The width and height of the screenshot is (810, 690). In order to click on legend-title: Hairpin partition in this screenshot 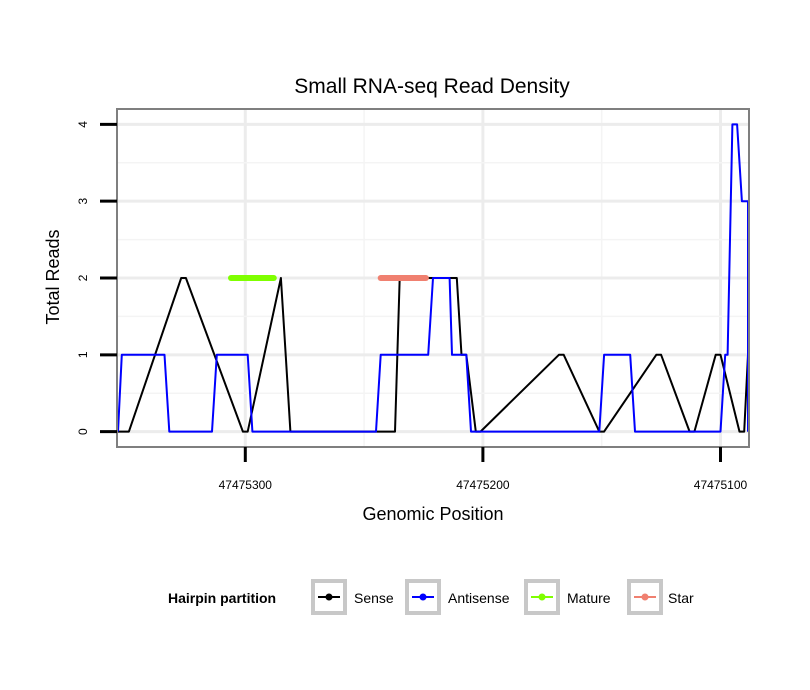, I will do `click(222, 598)`.